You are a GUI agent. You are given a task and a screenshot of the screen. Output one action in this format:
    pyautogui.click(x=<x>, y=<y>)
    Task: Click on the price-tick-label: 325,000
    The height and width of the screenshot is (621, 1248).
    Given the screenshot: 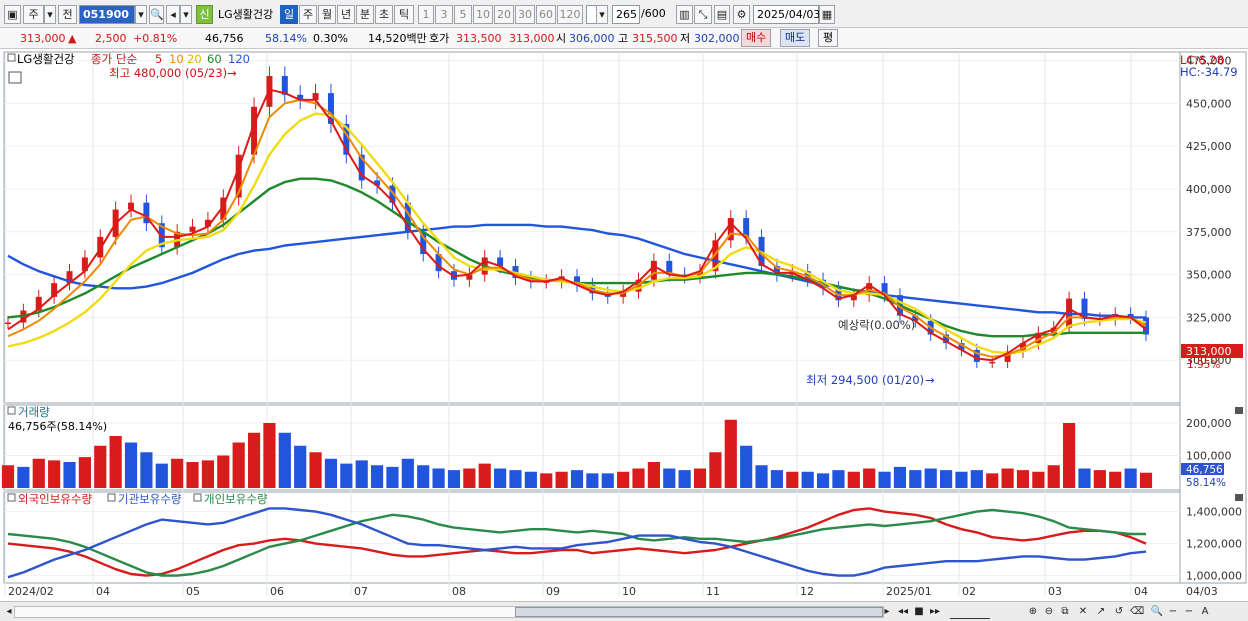 What is the action you would take?
    pyautogui.click(x=1209, y=317)
    